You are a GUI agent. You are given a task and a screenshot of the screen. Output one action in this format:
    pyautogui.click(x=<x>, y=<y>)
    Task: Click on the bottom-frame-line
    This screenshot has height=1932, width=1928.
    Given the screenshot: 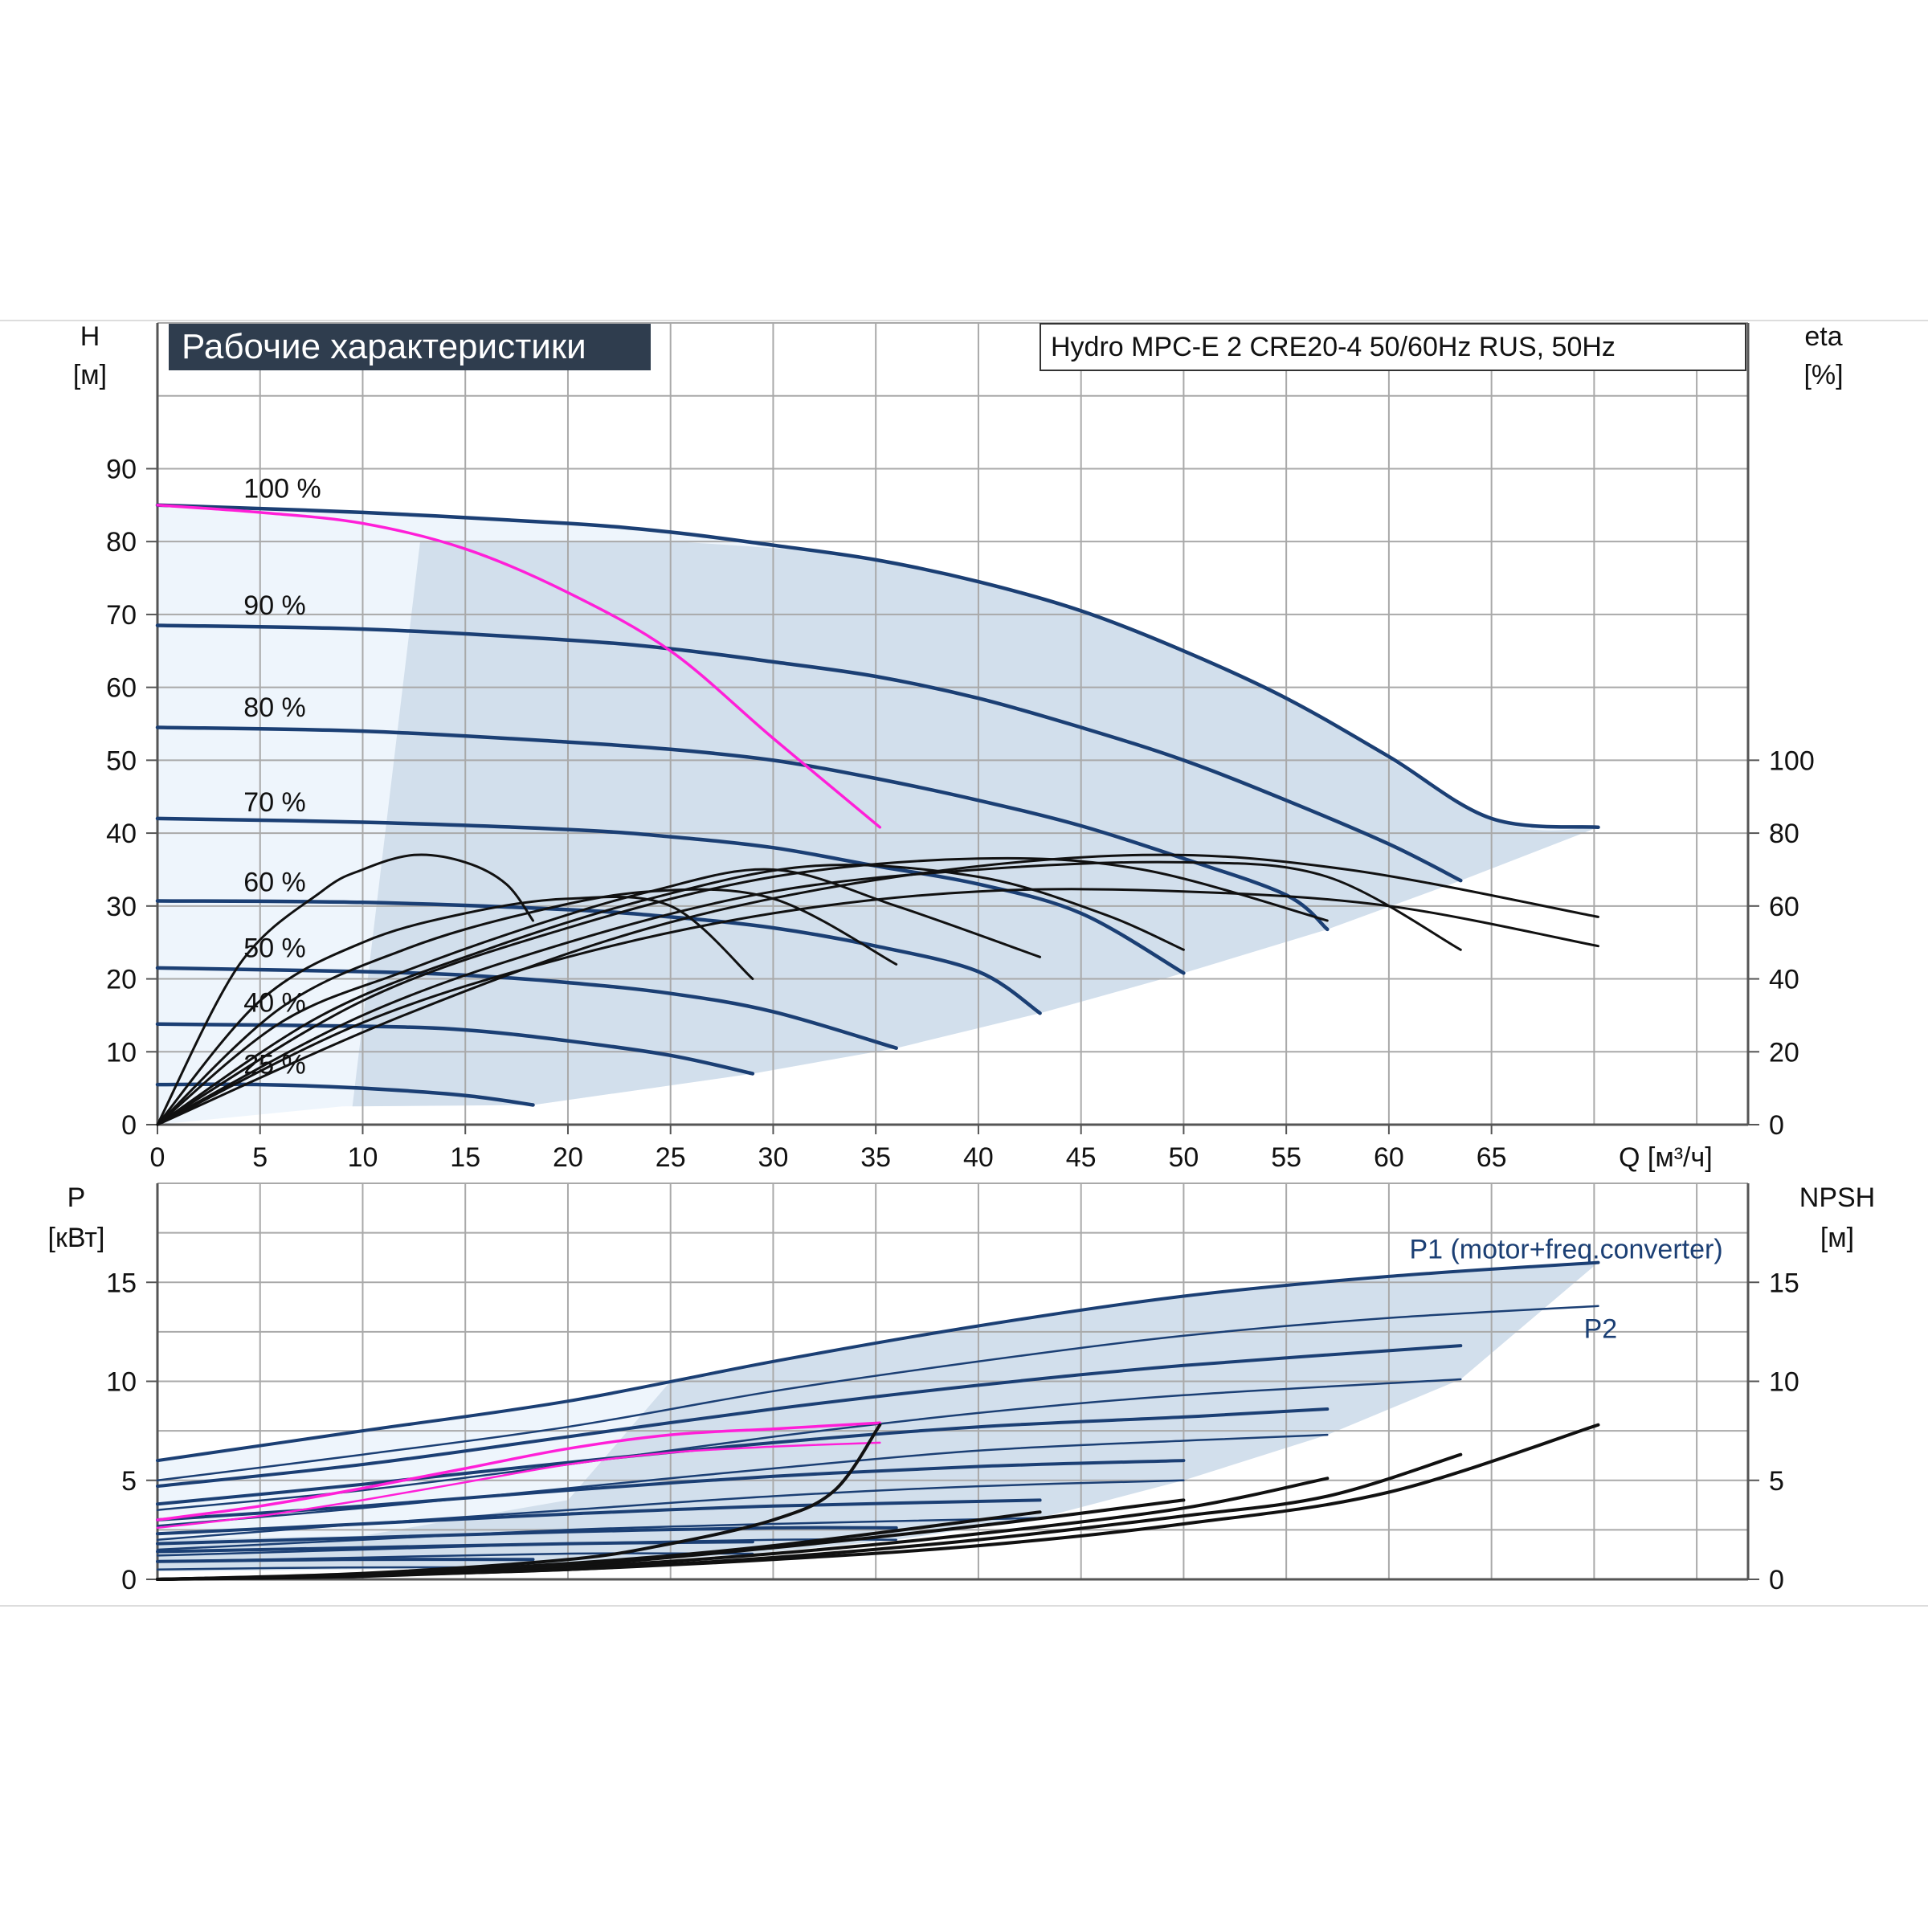 What is the action you would take?
    pyautogui.click(x=964, y=1606)
    